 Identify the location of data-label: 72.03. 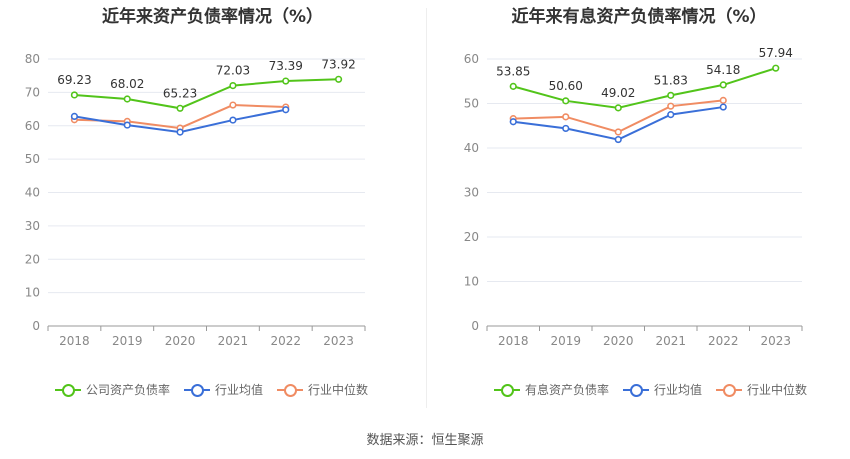
(233, 71).